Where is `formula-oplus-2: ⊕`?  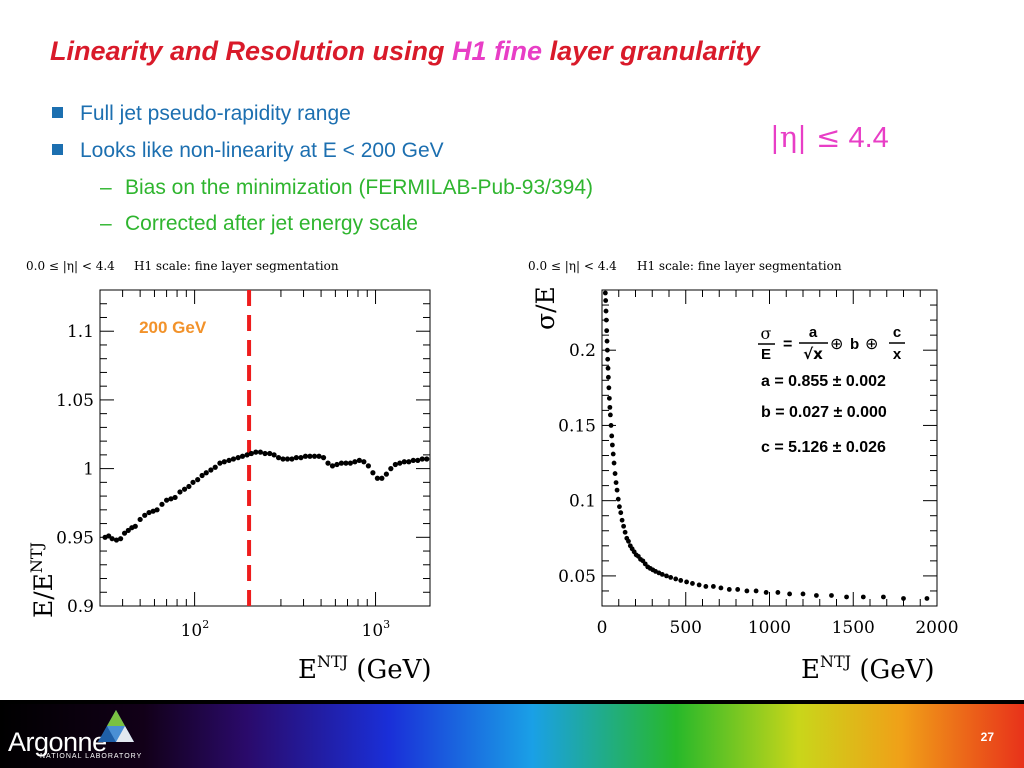
formula-oplus-2: ⊕ is located at coordinates (871, 343).